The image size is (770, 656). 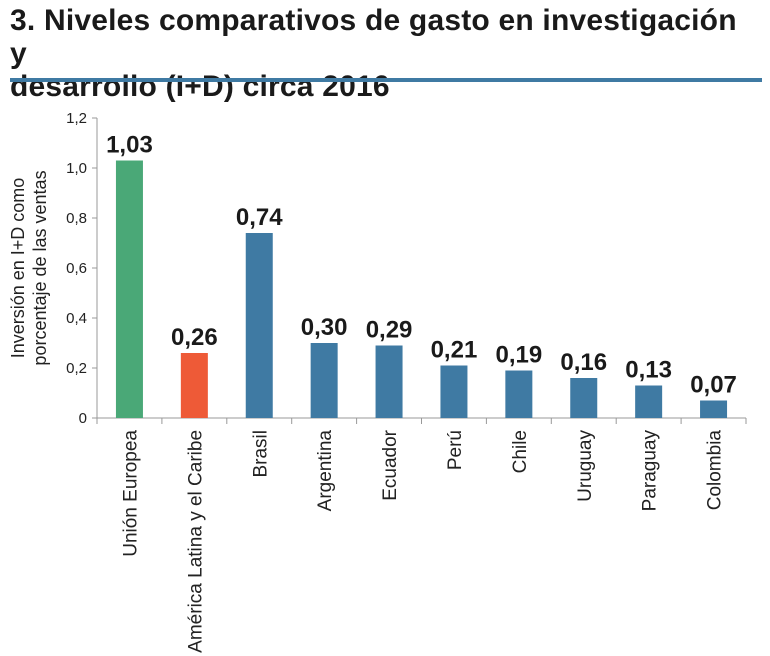 What do you see at coordinates (195, 541) in the screenshot?
I see `category-label: América Latina y el Caribe` at bounding box center [195, 541].